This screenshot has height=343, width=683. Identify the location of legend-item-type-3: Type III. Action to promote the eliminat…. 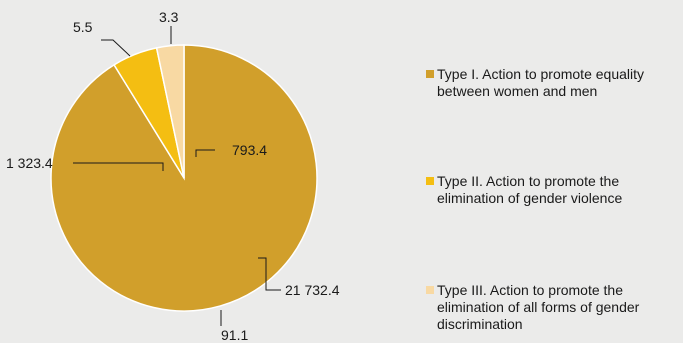
(554, 307).